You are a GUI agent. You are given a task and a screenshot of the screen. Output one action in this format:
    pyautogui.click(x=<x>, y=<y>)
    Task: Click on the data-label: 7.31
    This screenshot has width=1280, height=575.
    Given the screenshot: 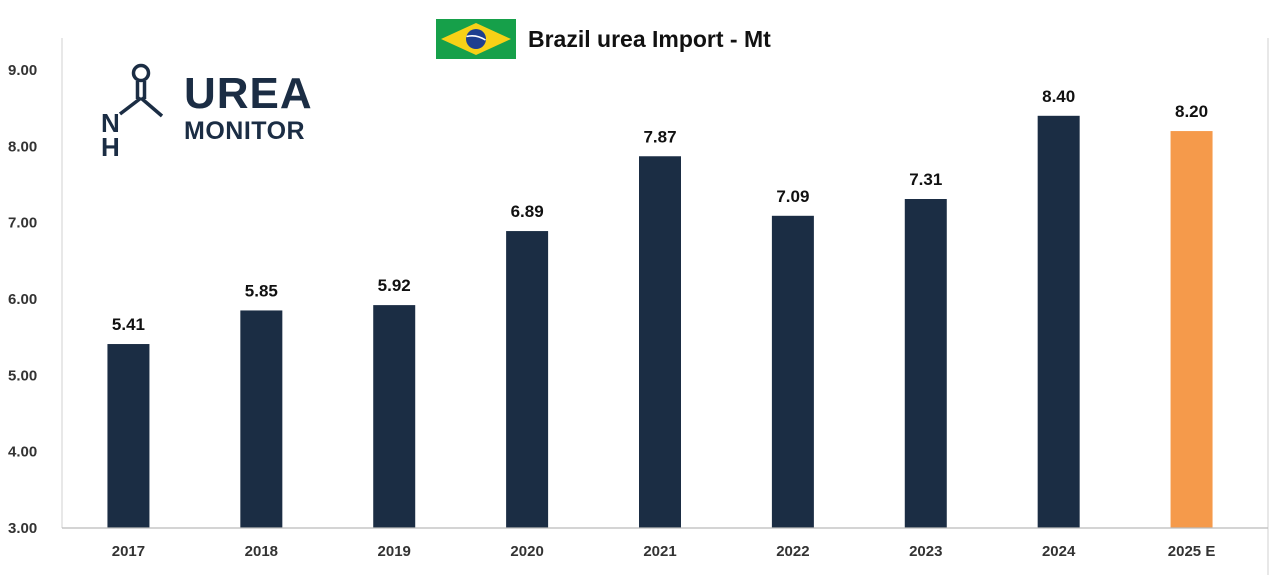 What is the action you would take?
    pyautogui.click(x=925, y=179)
    